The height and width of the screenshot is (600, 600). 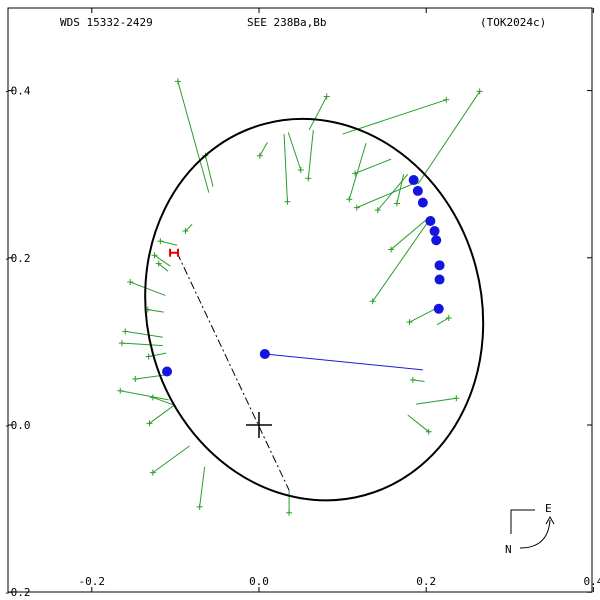 What do you see at coordinates (287, 22) in the screenshot?
I see `header-system-name: SEE 238Ba,Bb` at bounding box center [287, 22].